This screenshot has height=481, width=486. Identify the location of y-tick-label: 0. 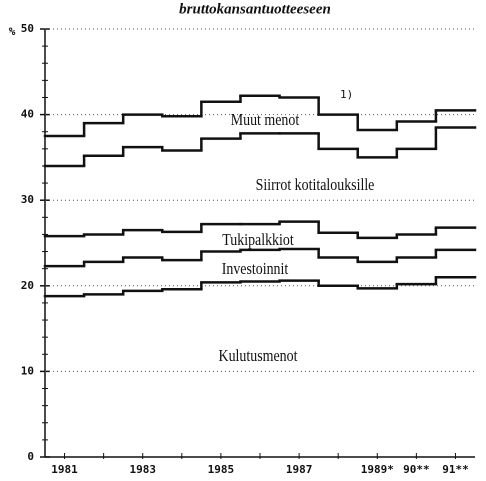
(30, 456).